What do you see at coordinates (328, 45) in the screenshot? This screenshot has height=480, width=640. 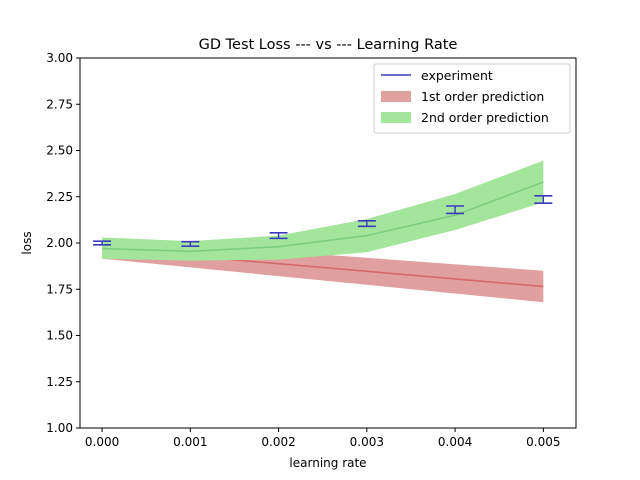 I see `chart-title: GD Test Loss --- vs --- Learning Rate` at bounding box center [328, 45].